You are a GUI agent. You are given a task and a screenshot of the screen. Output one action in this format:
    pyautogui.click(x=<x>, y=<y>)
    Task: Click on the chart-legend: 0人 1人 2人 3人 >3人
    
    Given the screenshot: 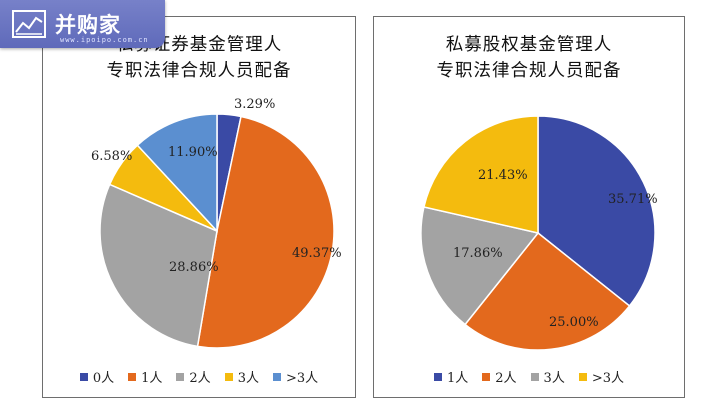 What is the action you would take?
    pyautogui.click(x=199, y=376)
    